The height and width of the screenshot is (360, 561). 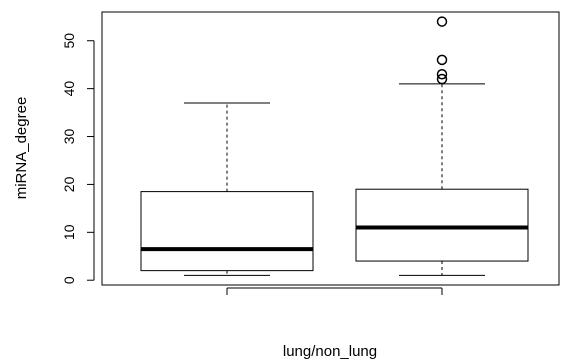 What do you see at coordinates (330, 351) in the screenshot?
I see `x-axis-label: lung/non_lung` at bounding box center [330, 351].